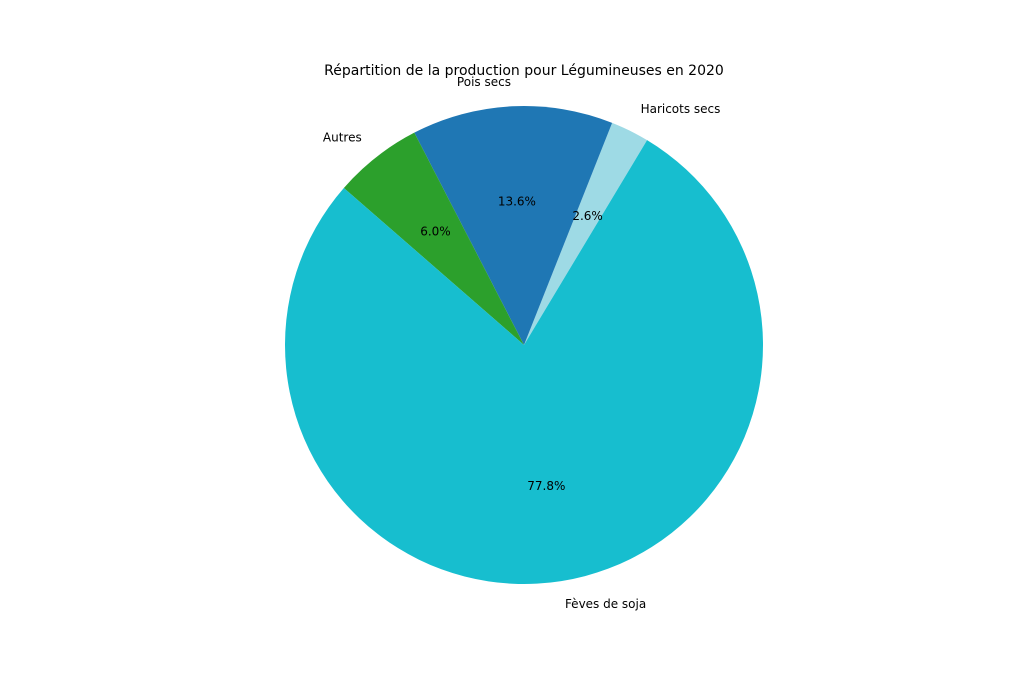 The image size is (1024, 683). Describe the element at coordinates (546, 486) in the screenshot. I see `slice-percent-feves-de-soja: 77.8%` at that location.